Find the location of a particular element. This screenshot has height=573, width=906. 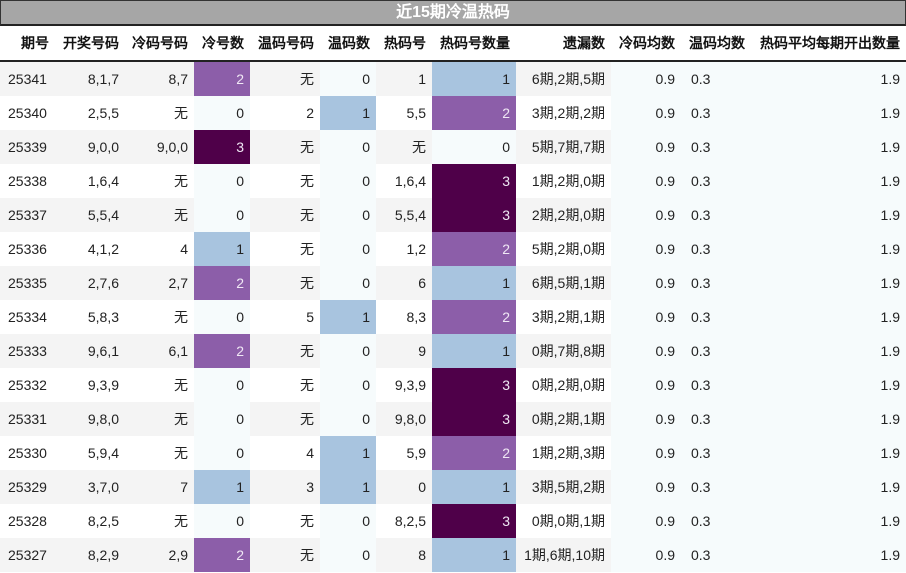

table-row: 25340 2,5,5 无 0 2 1 5,5 2 3期,2期,2期 0.9 0.3 1.9 is located at coordinates (453, 113).